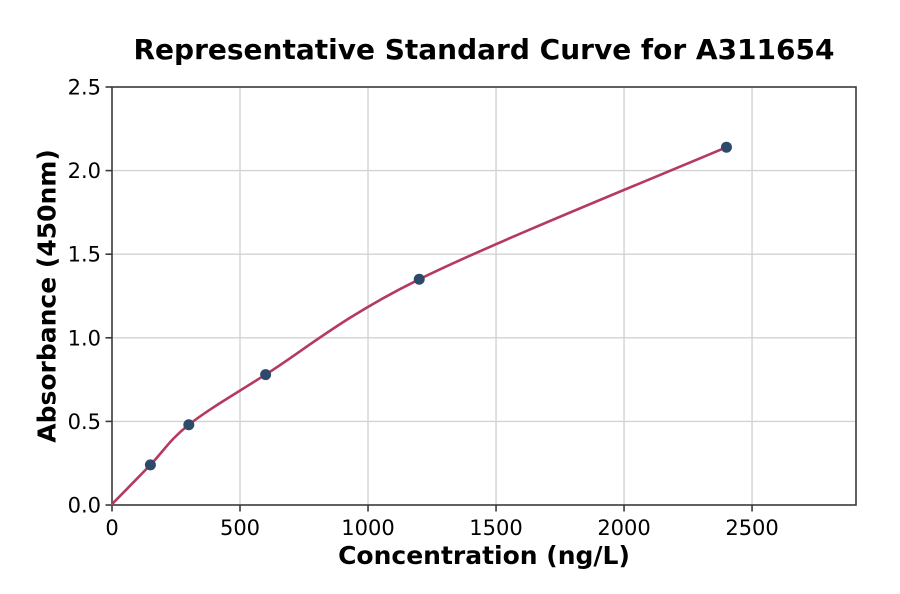 This screenshot has height=594, width=900. Describe the element at coordinates (84, 506) in the screenshot. I see `y-tick-label: 0.0` at that location.